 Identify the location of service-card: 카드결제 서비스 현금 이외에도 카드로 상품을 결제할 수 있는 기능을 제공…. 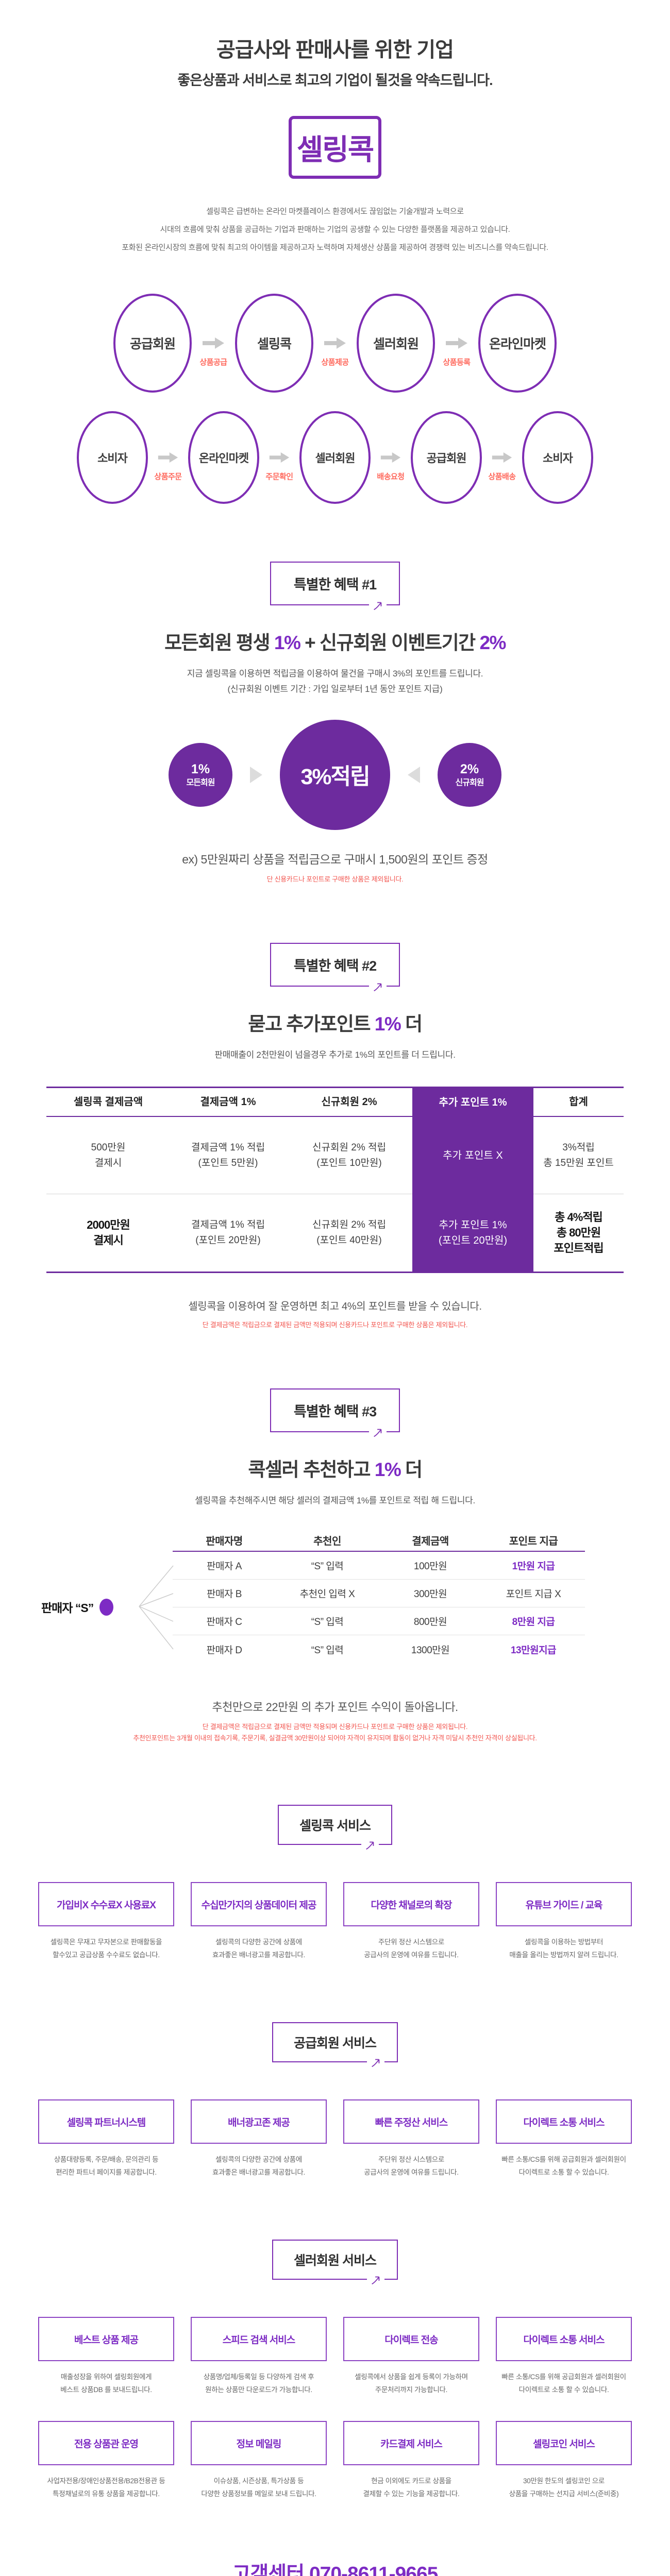
(411, 2460).